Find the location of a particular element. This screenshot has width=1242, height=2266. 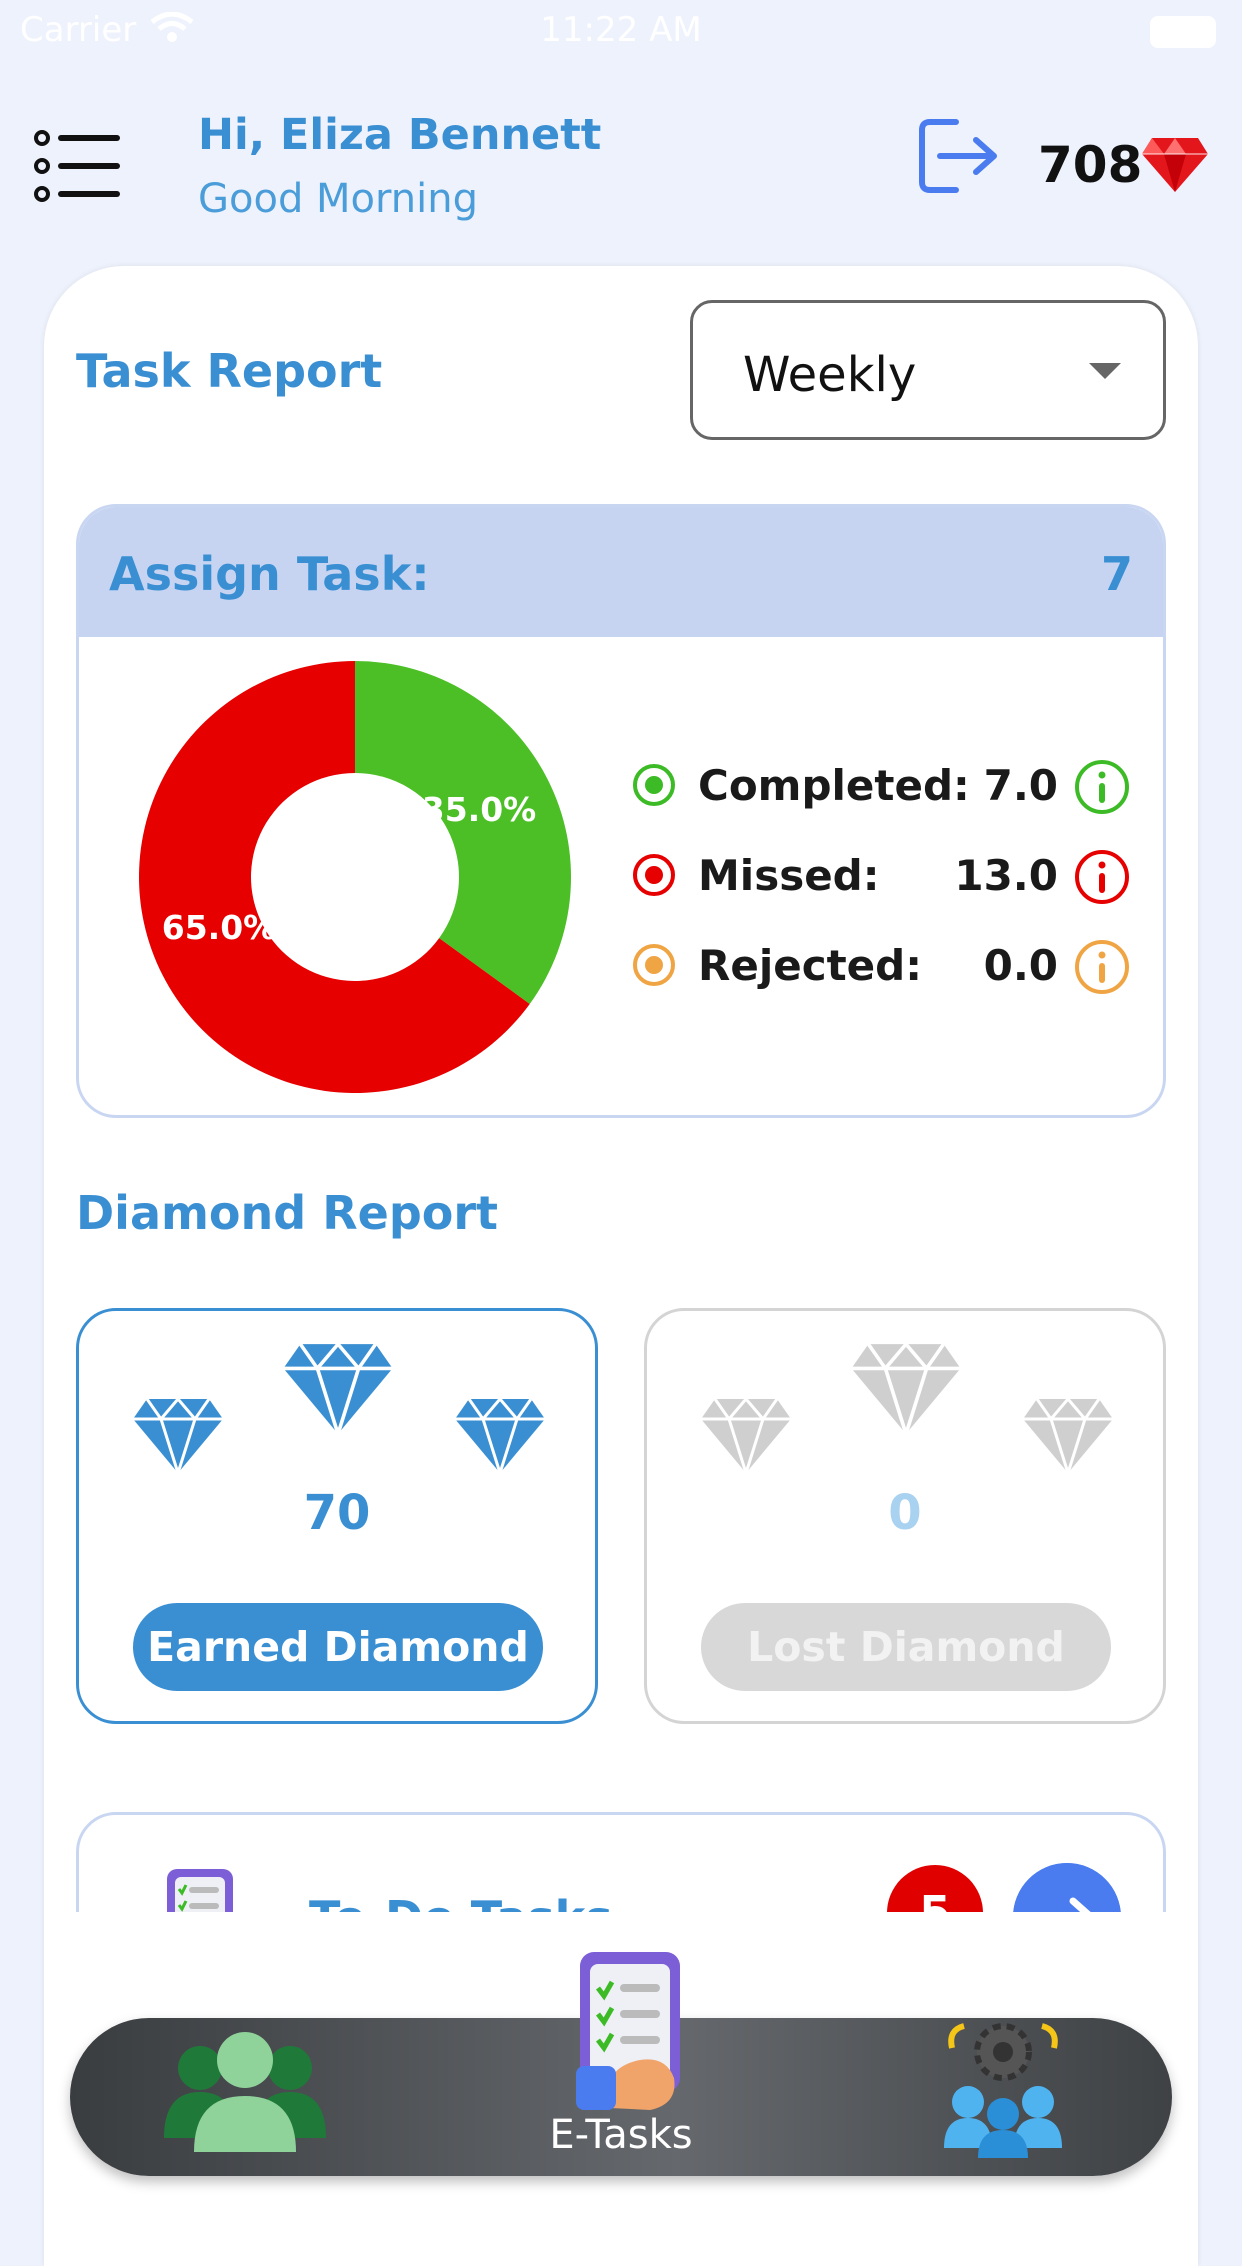

caret-down-icon is located at coordinates (1105, 371).